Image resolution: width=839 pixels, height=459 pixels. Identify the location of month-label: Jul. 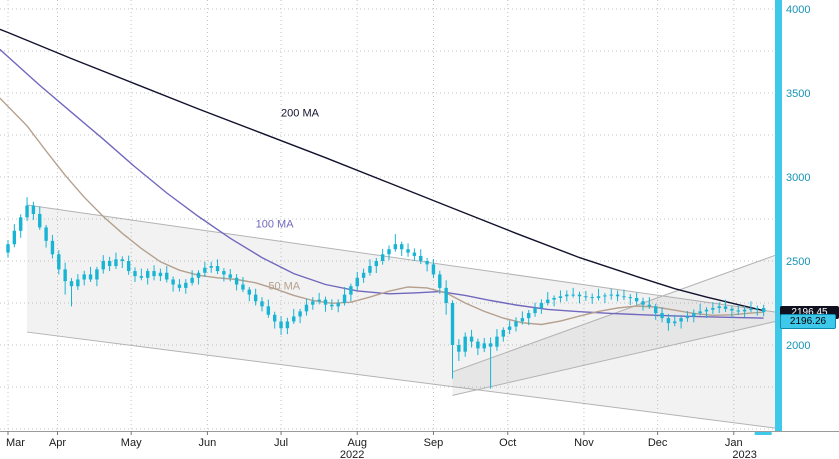
(281, 443).